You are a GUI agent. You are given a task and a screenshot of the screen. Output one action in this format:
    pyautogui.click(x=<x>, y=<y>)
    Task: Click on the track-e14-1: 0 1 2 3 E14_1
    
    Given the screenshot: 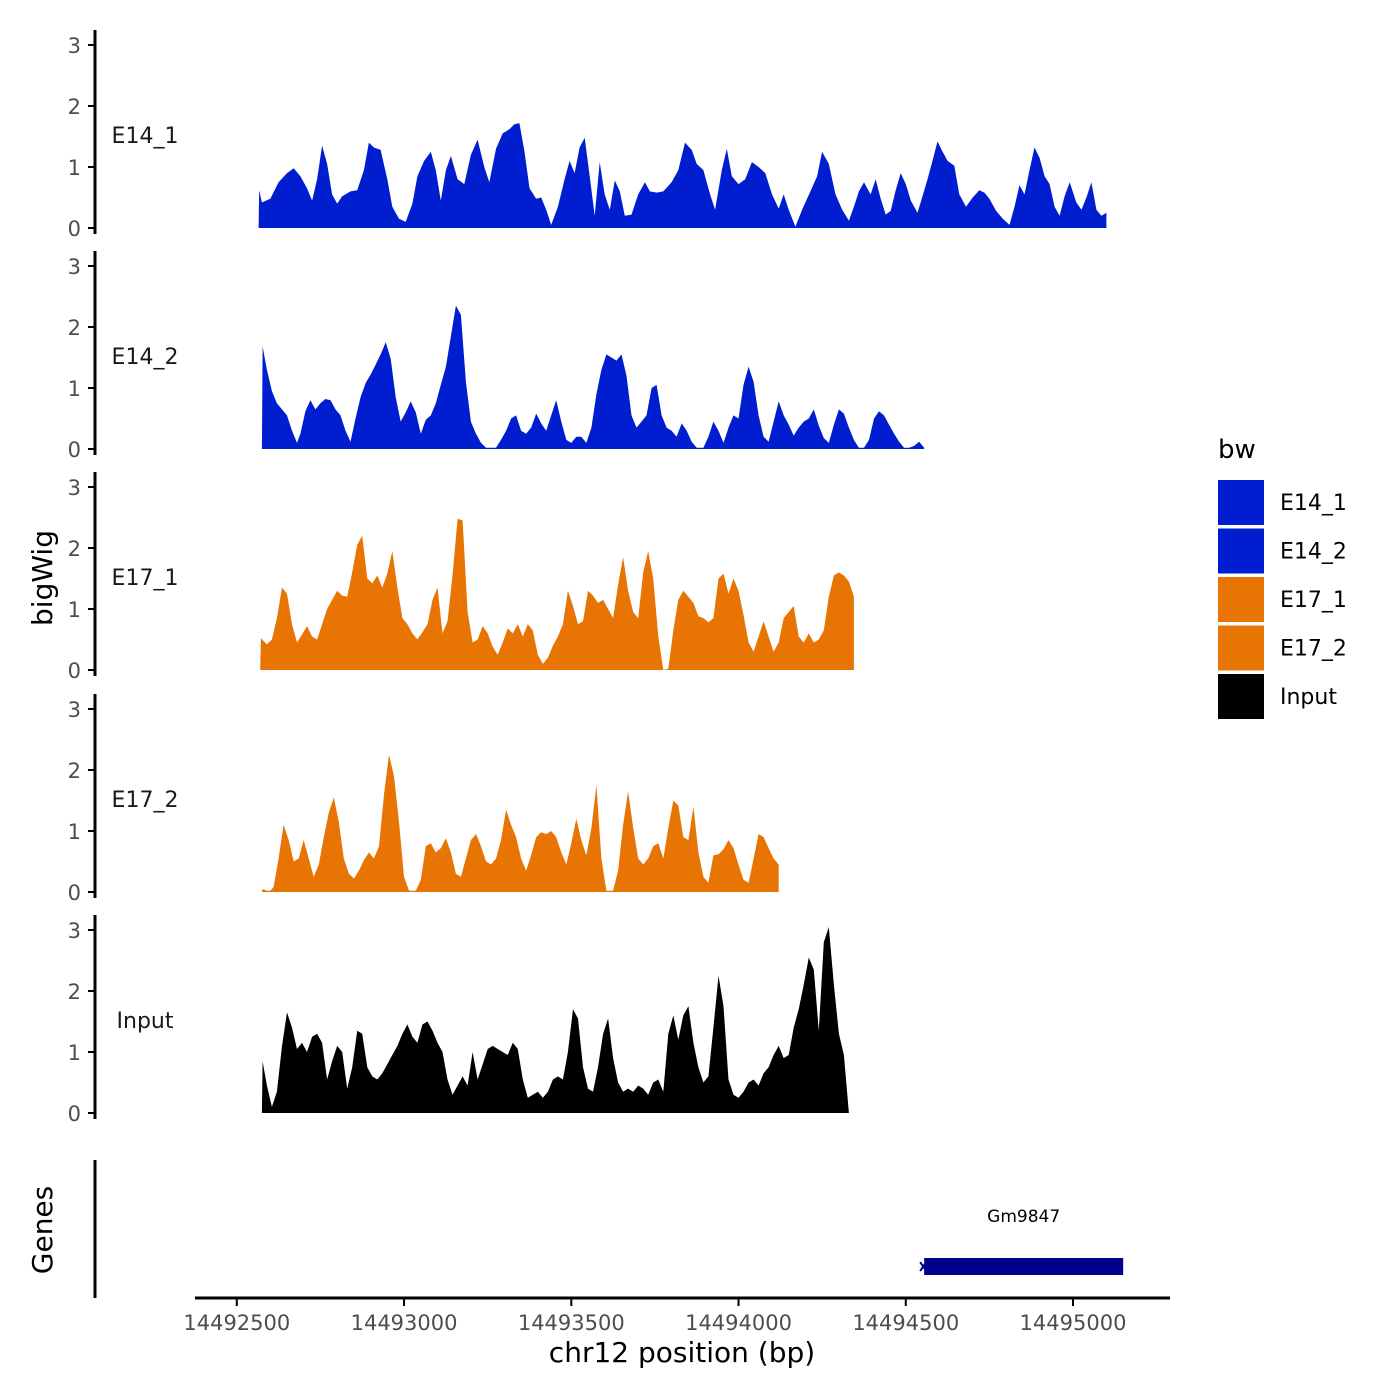 What is the action you would take?
    pyautogui.click(x=587, y=135)
    